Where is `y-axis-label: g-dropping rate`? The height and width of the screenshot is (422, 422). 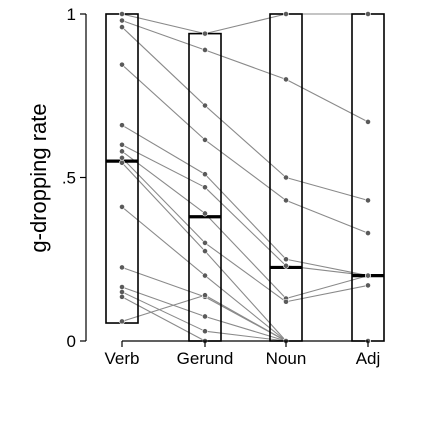 y-axis-label: g-dropping rate is located at coordinates (38, 177).